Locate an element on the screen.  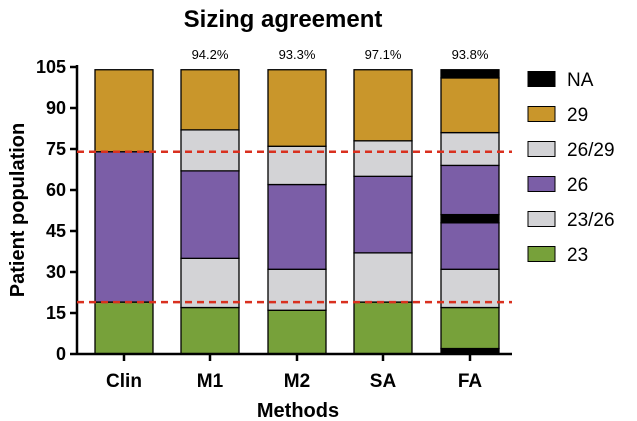
legend-label: 23 is located at coordinates (577, 255).